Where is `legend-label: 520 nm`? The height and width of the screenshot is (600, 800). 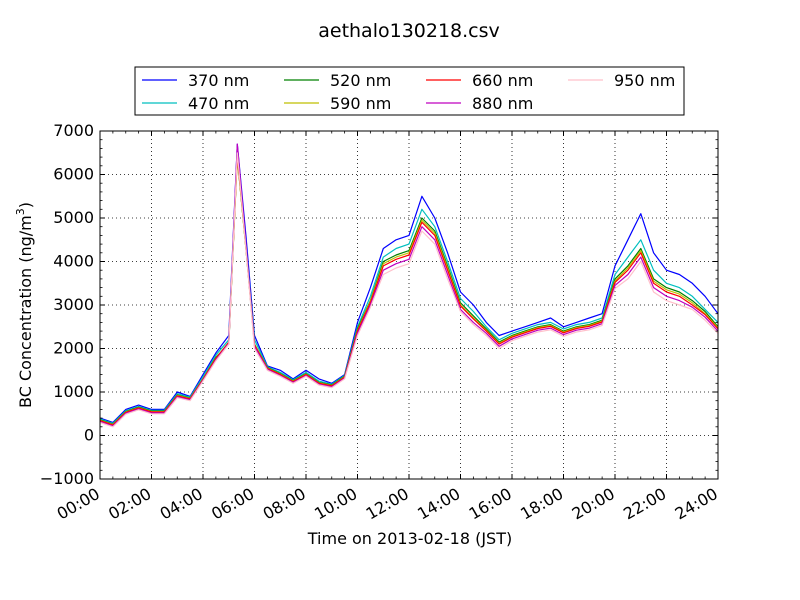 legend-label: 520 nm is located at coordinates (360, 80).